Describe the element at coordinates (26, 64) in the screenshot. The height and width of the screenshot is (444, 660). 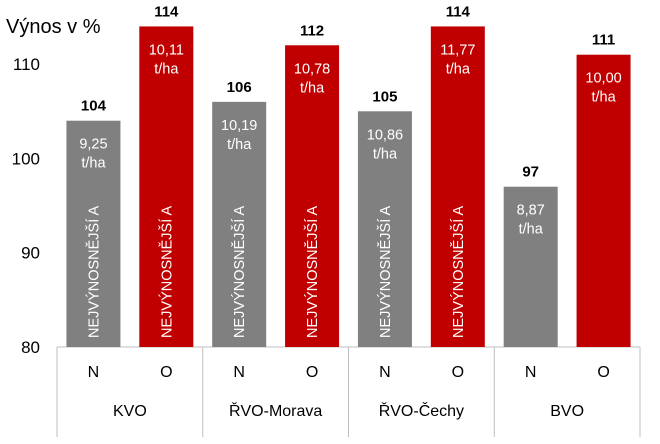
I see `y-tick-label: 110` at that location.